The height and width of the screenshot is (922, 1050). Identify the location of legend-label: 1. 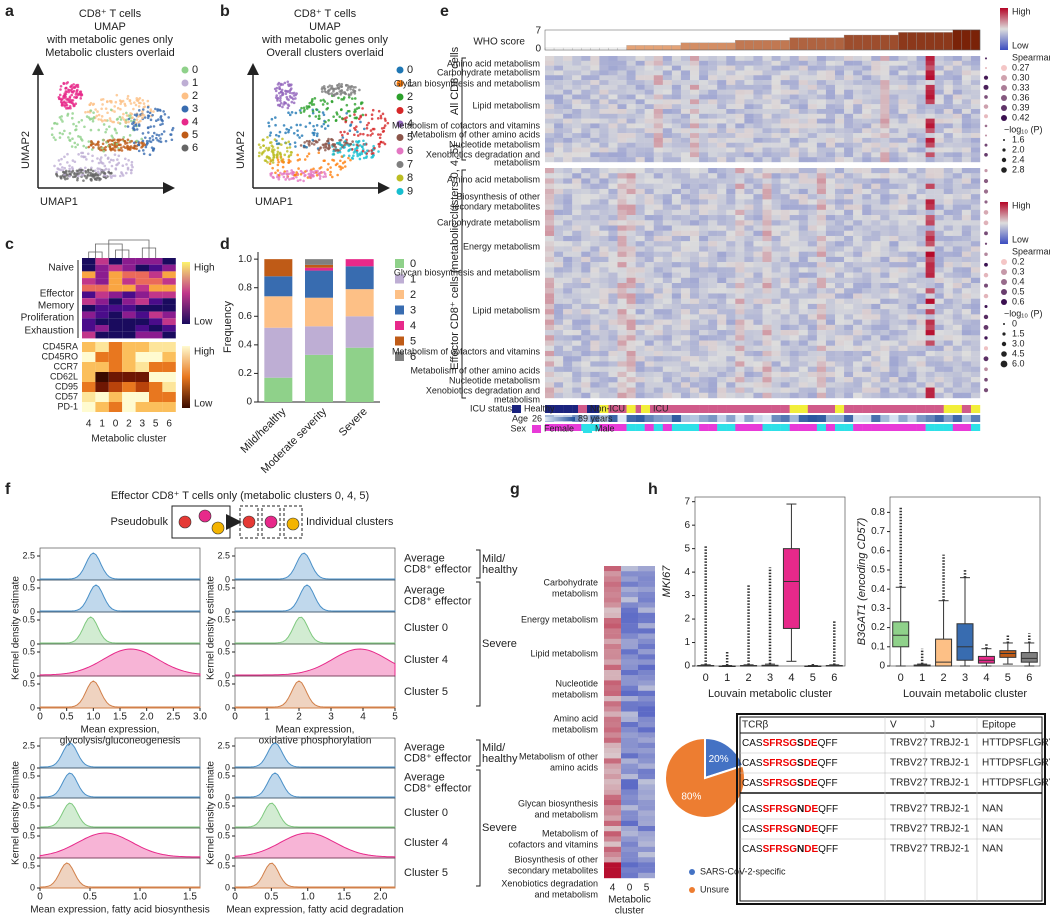
(410, 83).